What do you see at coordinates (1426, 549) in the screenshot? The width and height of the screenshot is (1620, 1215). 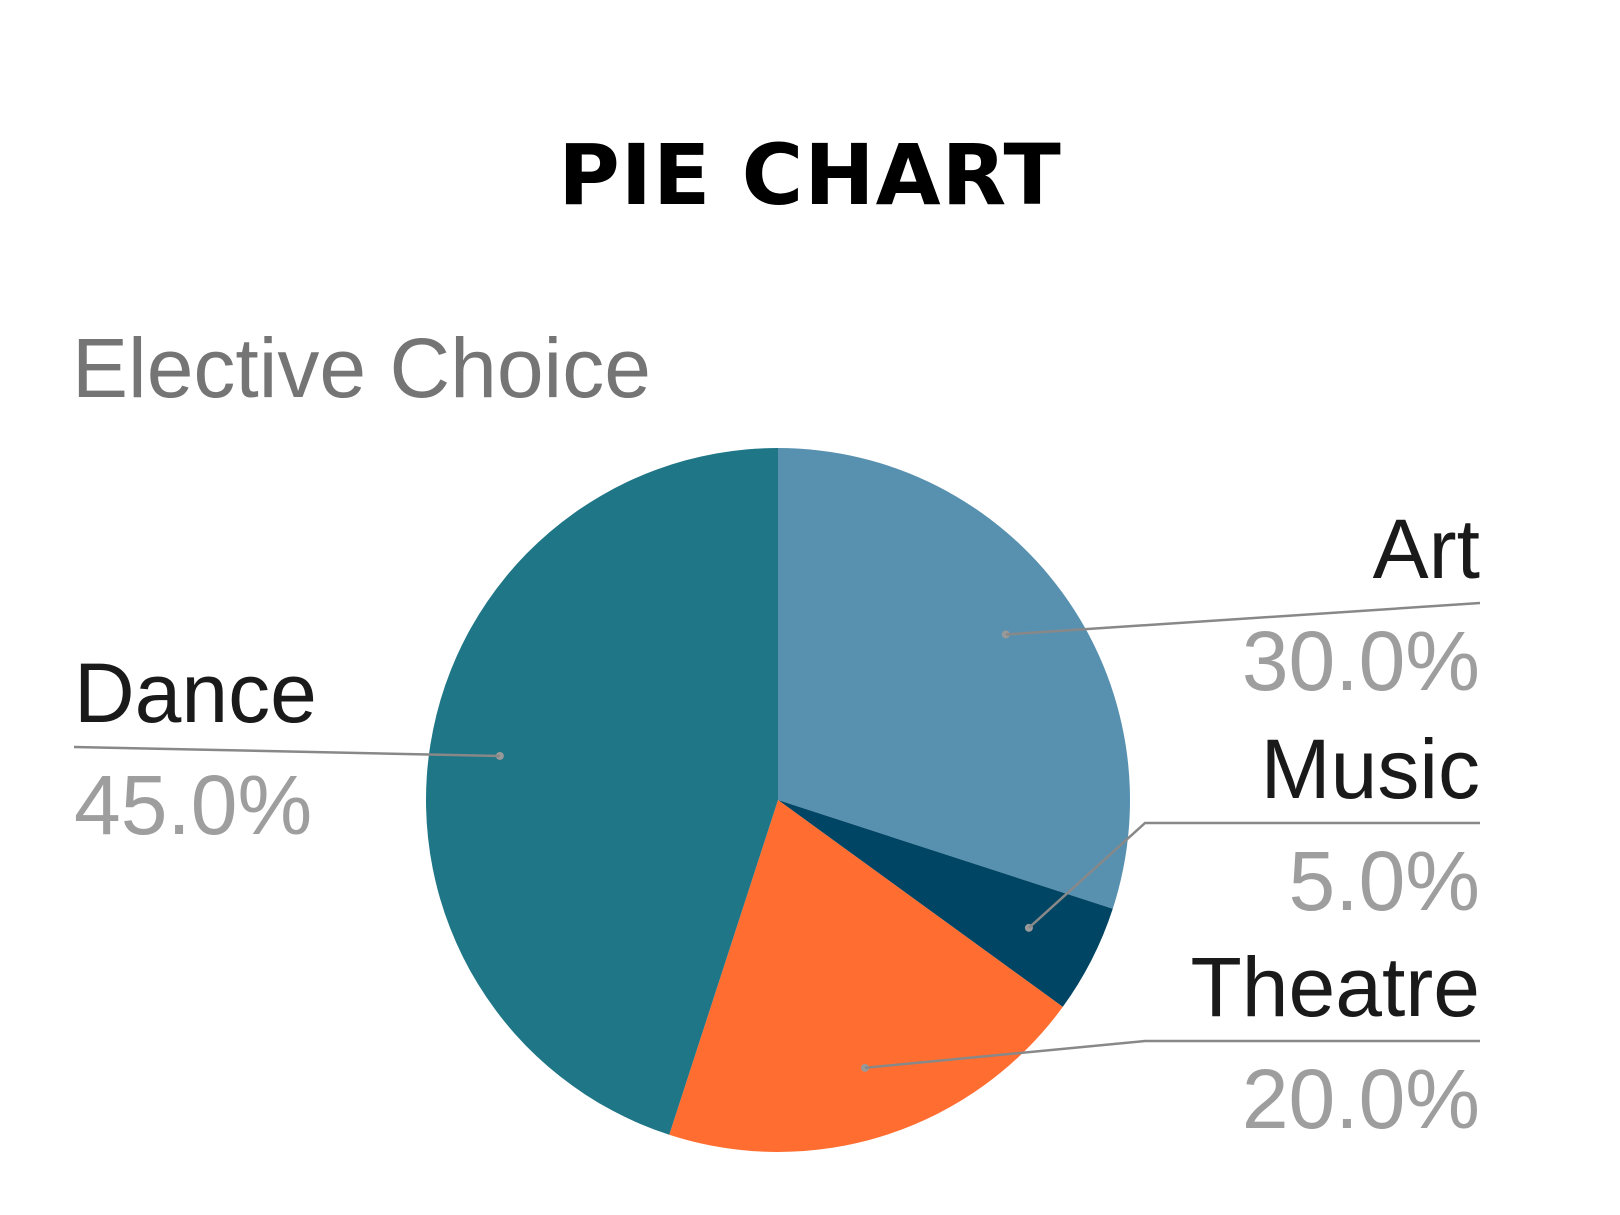 I see `slice-label-art: Art` at bounding box center [1426, 549].